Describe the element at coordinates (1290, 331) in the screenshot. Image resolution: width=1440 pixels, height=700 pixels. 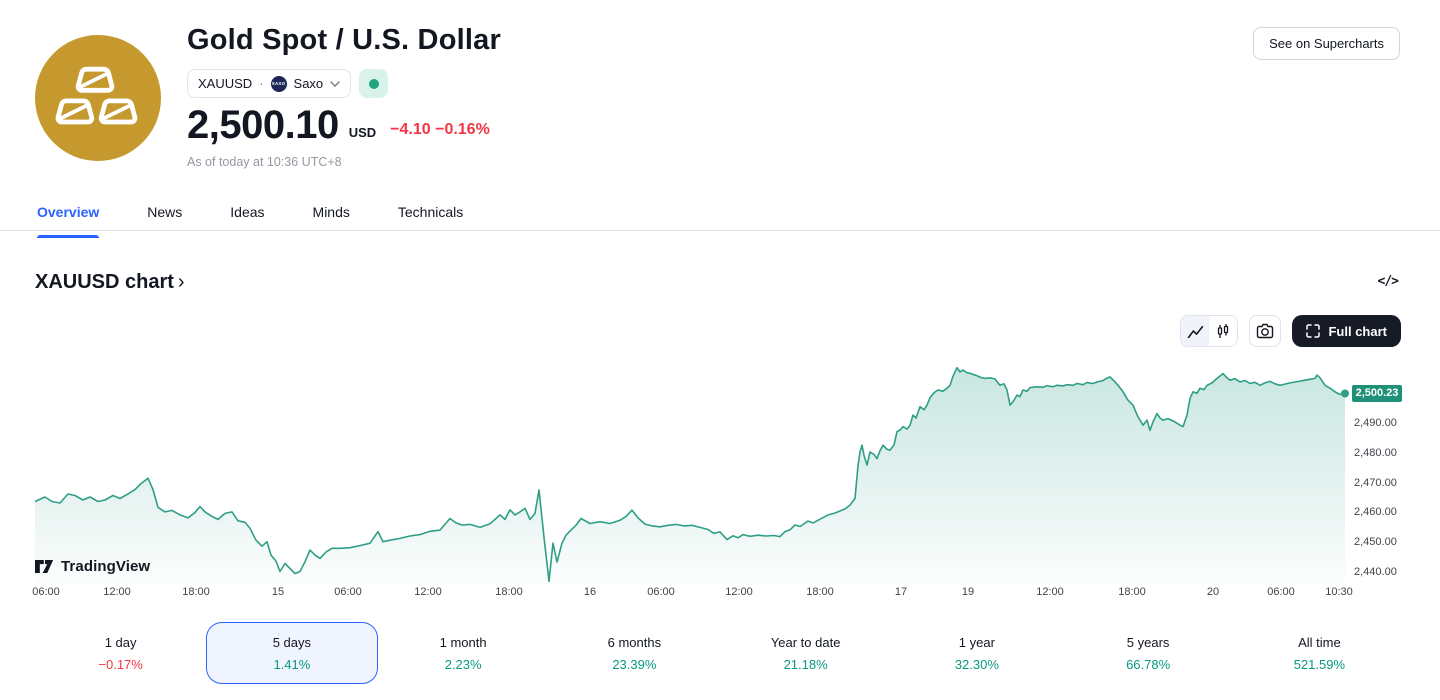
I see `chart-toolbar: Full chart` at that location.